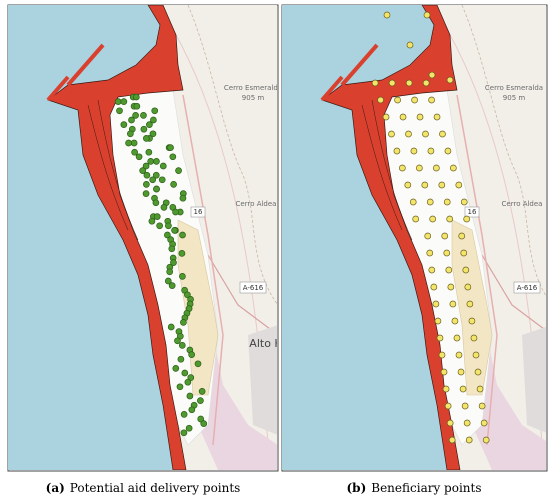 Image resolution: width=550 pixels, height=503 pixels. I want to click on caption-text: Beneficiary points, so click(426, 488).